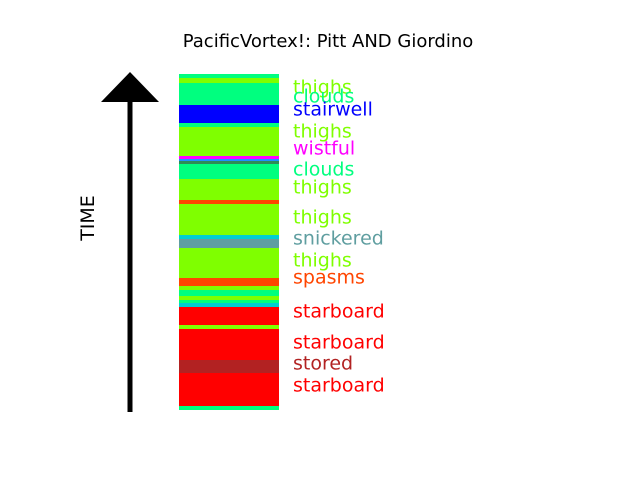  I want to click on timeline-label: stored, so click(323, 364).